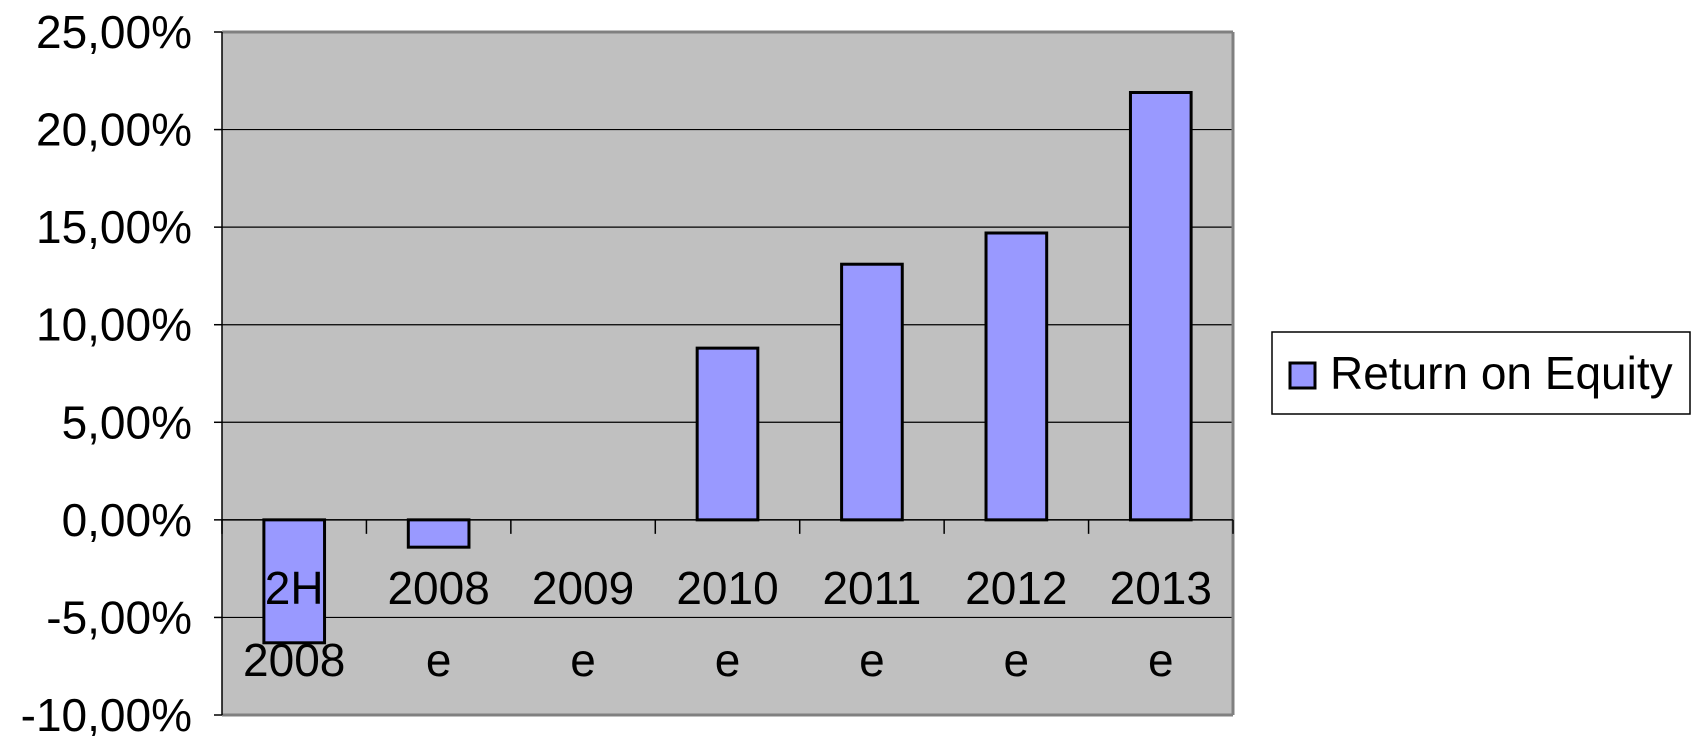 This screenshot has width=1700, height=736. Describe the element at coordinates (1302, 375) in the screenshot. I see `legend-swatch` at that location.